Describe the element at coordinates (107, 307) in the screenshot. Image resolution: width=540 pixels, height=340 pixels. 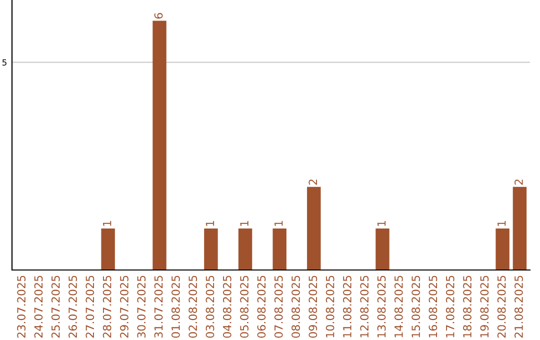
I see `x-tick-label: 28.07.2025` at that location.